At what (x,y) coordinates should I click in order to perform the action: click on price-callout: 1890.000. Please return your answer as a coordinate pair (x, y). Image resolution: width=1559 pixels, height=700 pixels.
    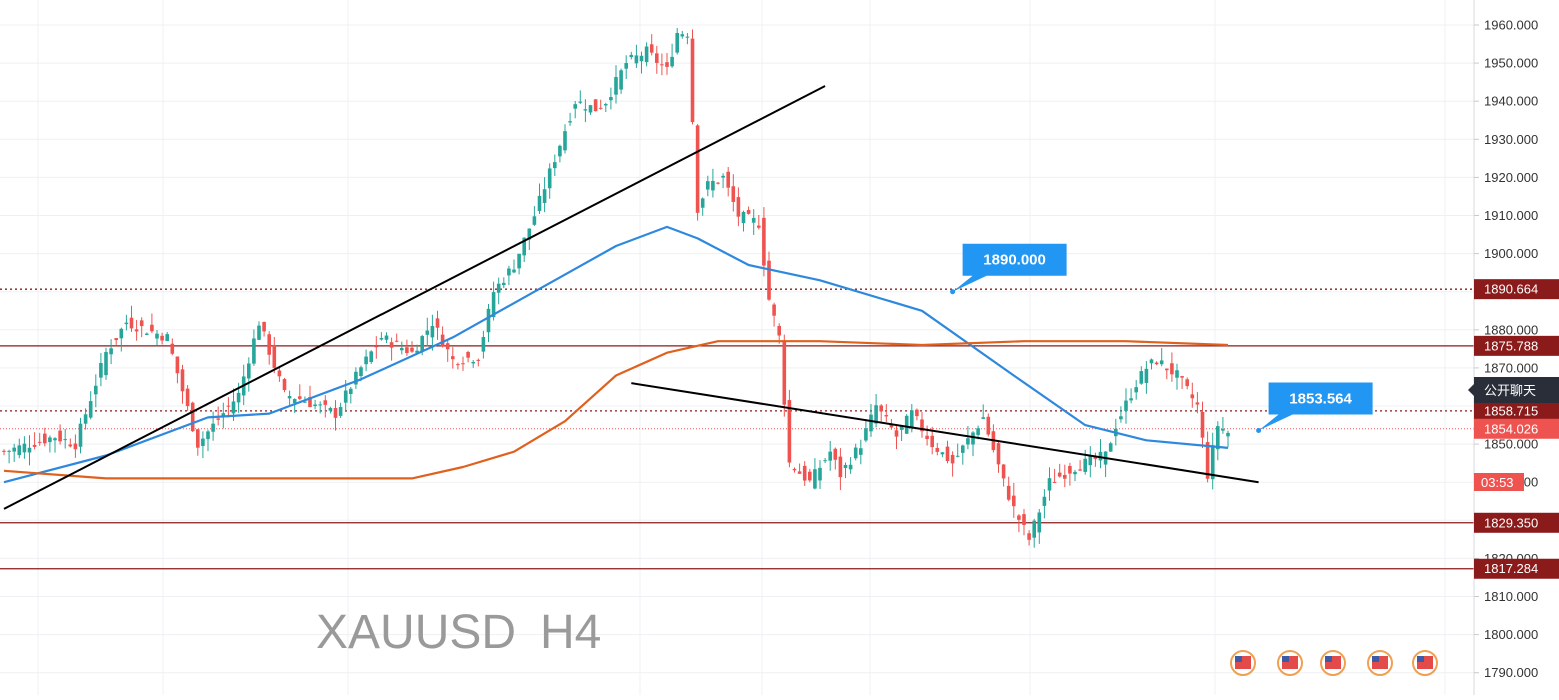
    Looking at the image, I should click on (1008, 269).